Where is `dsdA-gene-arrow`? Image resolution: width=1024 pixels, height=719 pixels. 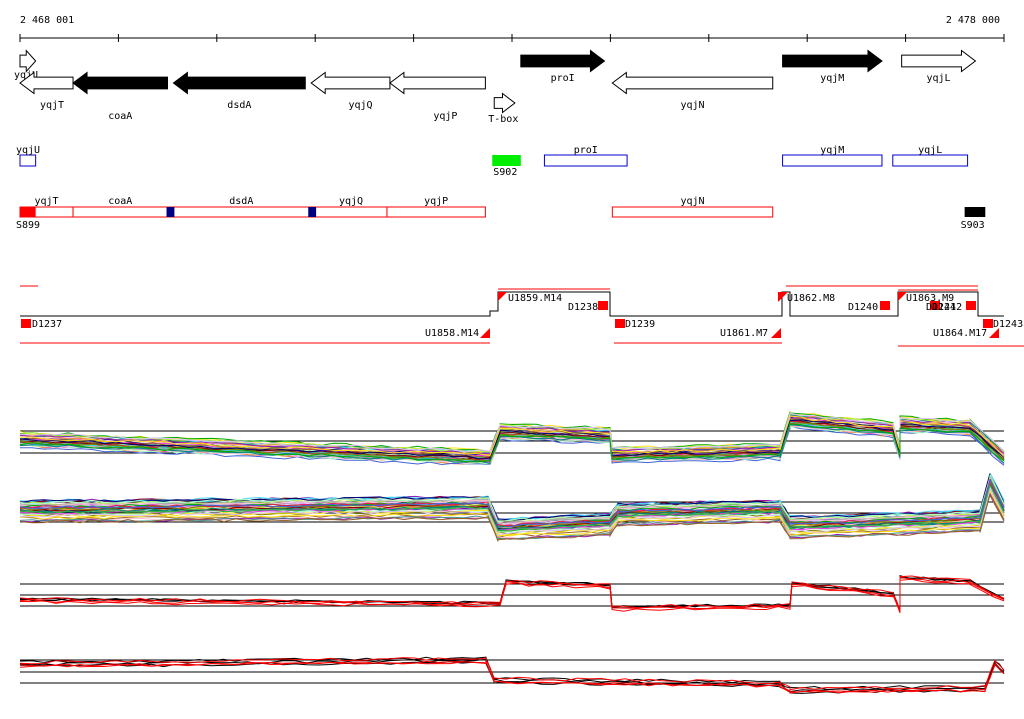 dsdA-gene-arrow is located at coordinates (239, 83).